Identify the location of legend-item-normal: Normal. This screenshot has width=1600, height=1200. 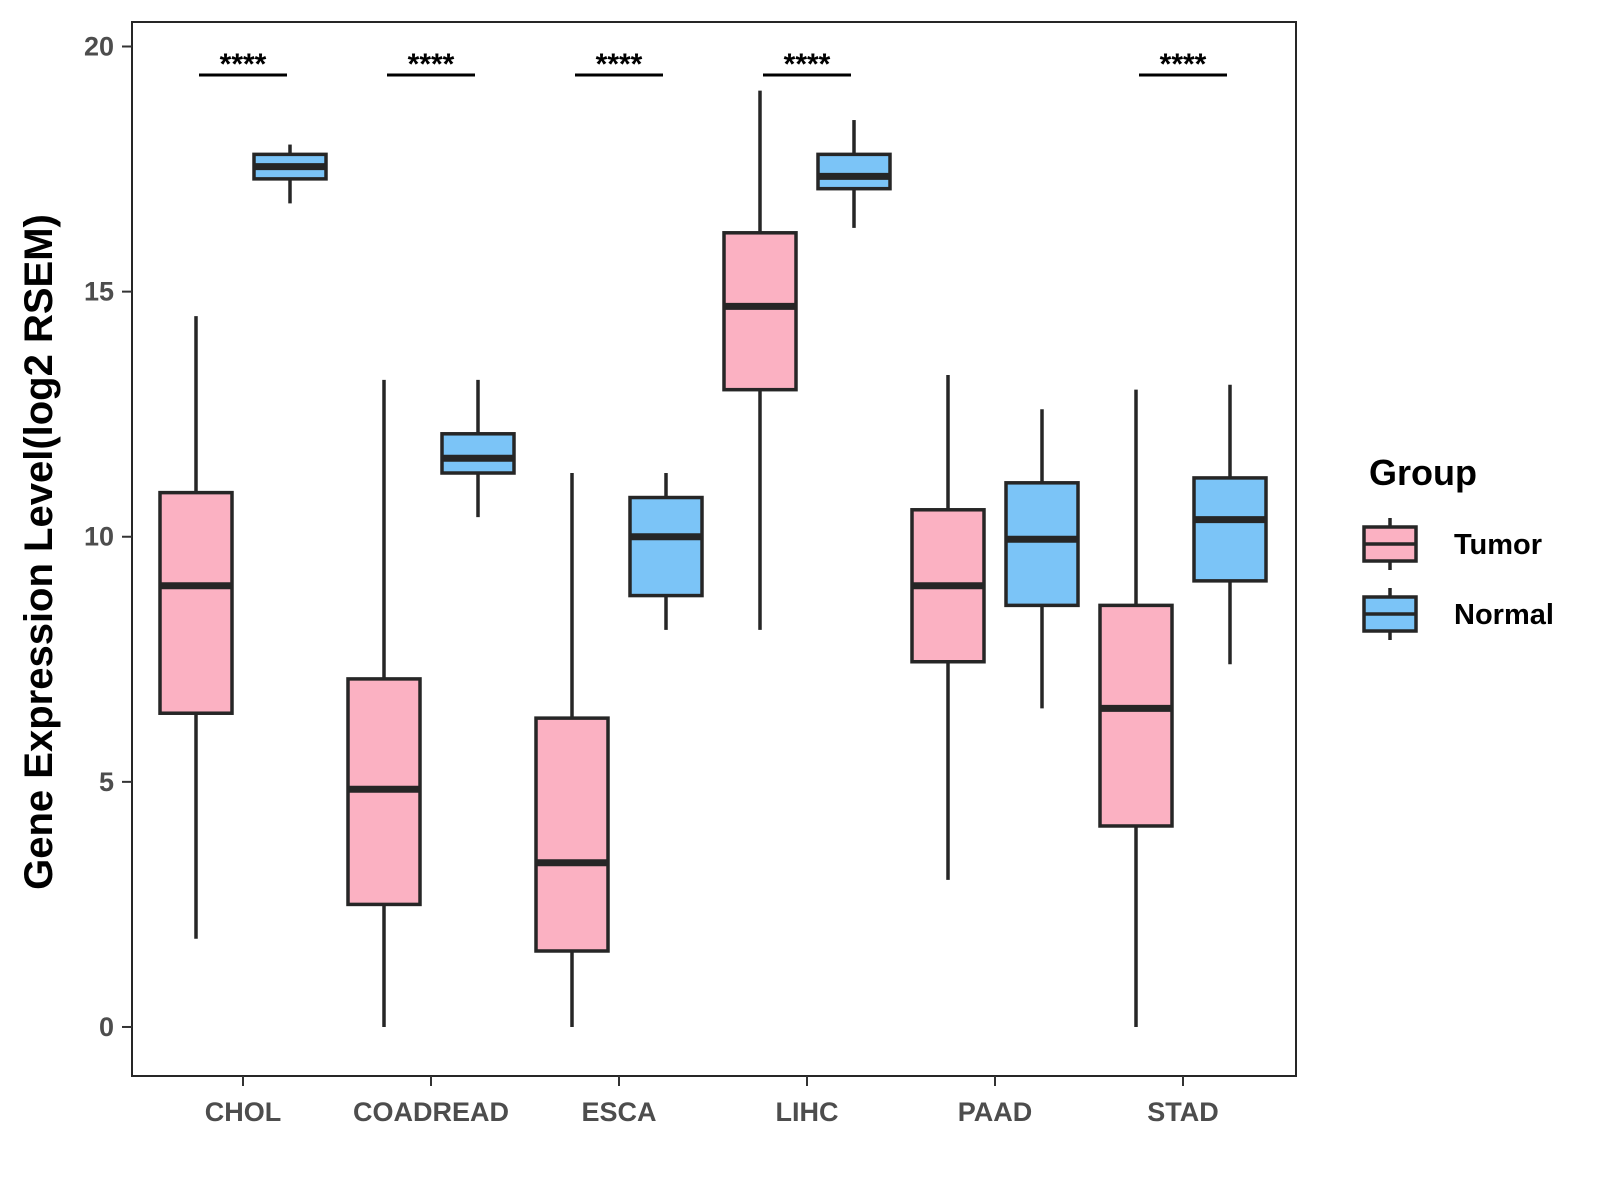
(1458, 614).